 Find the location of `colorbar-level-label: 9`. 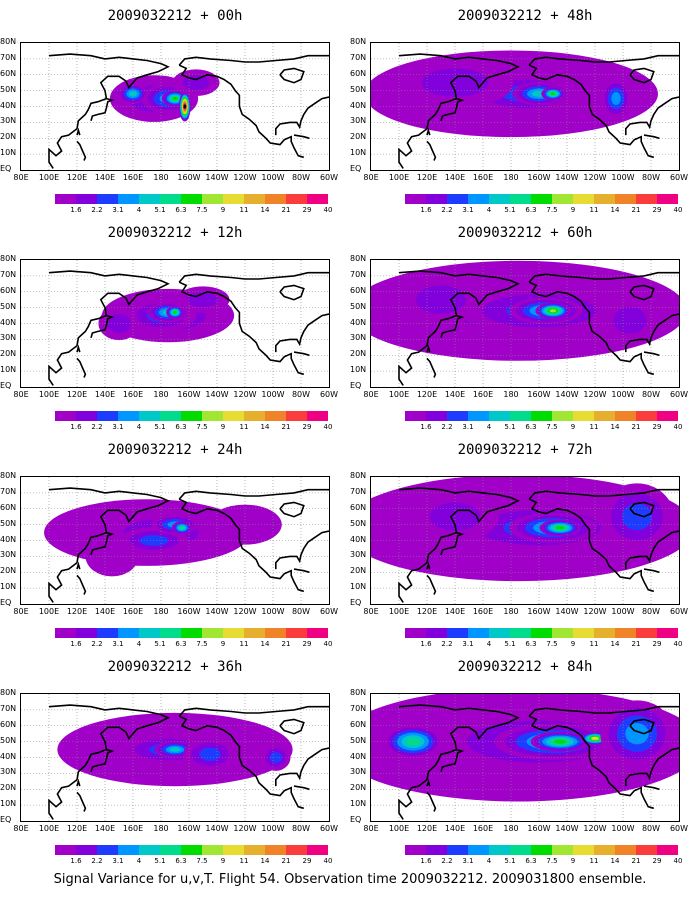

colorbar-level-label: 9 is located at coordinates (573, 210).